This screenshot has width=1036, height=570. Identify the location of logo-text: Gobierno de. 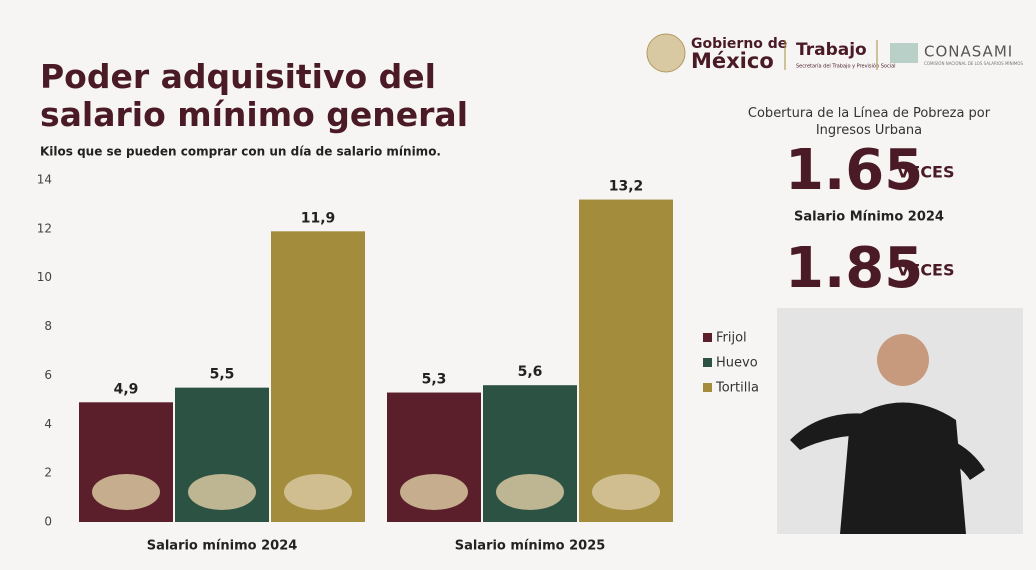
(739, 44).